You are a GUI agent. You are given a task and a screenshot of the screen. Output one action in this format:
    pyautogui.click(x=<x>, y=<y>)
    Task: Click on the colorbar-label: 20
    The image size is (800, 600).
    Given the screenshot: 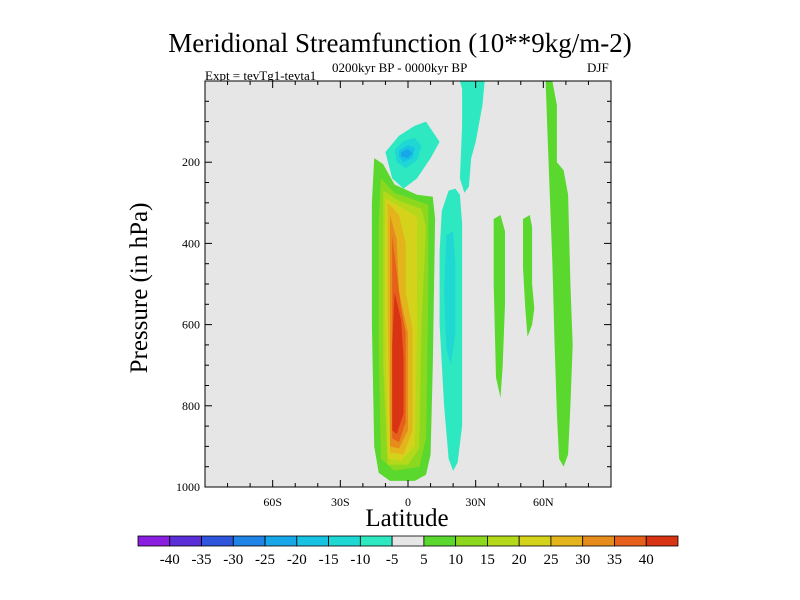 What is the action you would take?
    pyautogui.click(x=519, y=560)
    